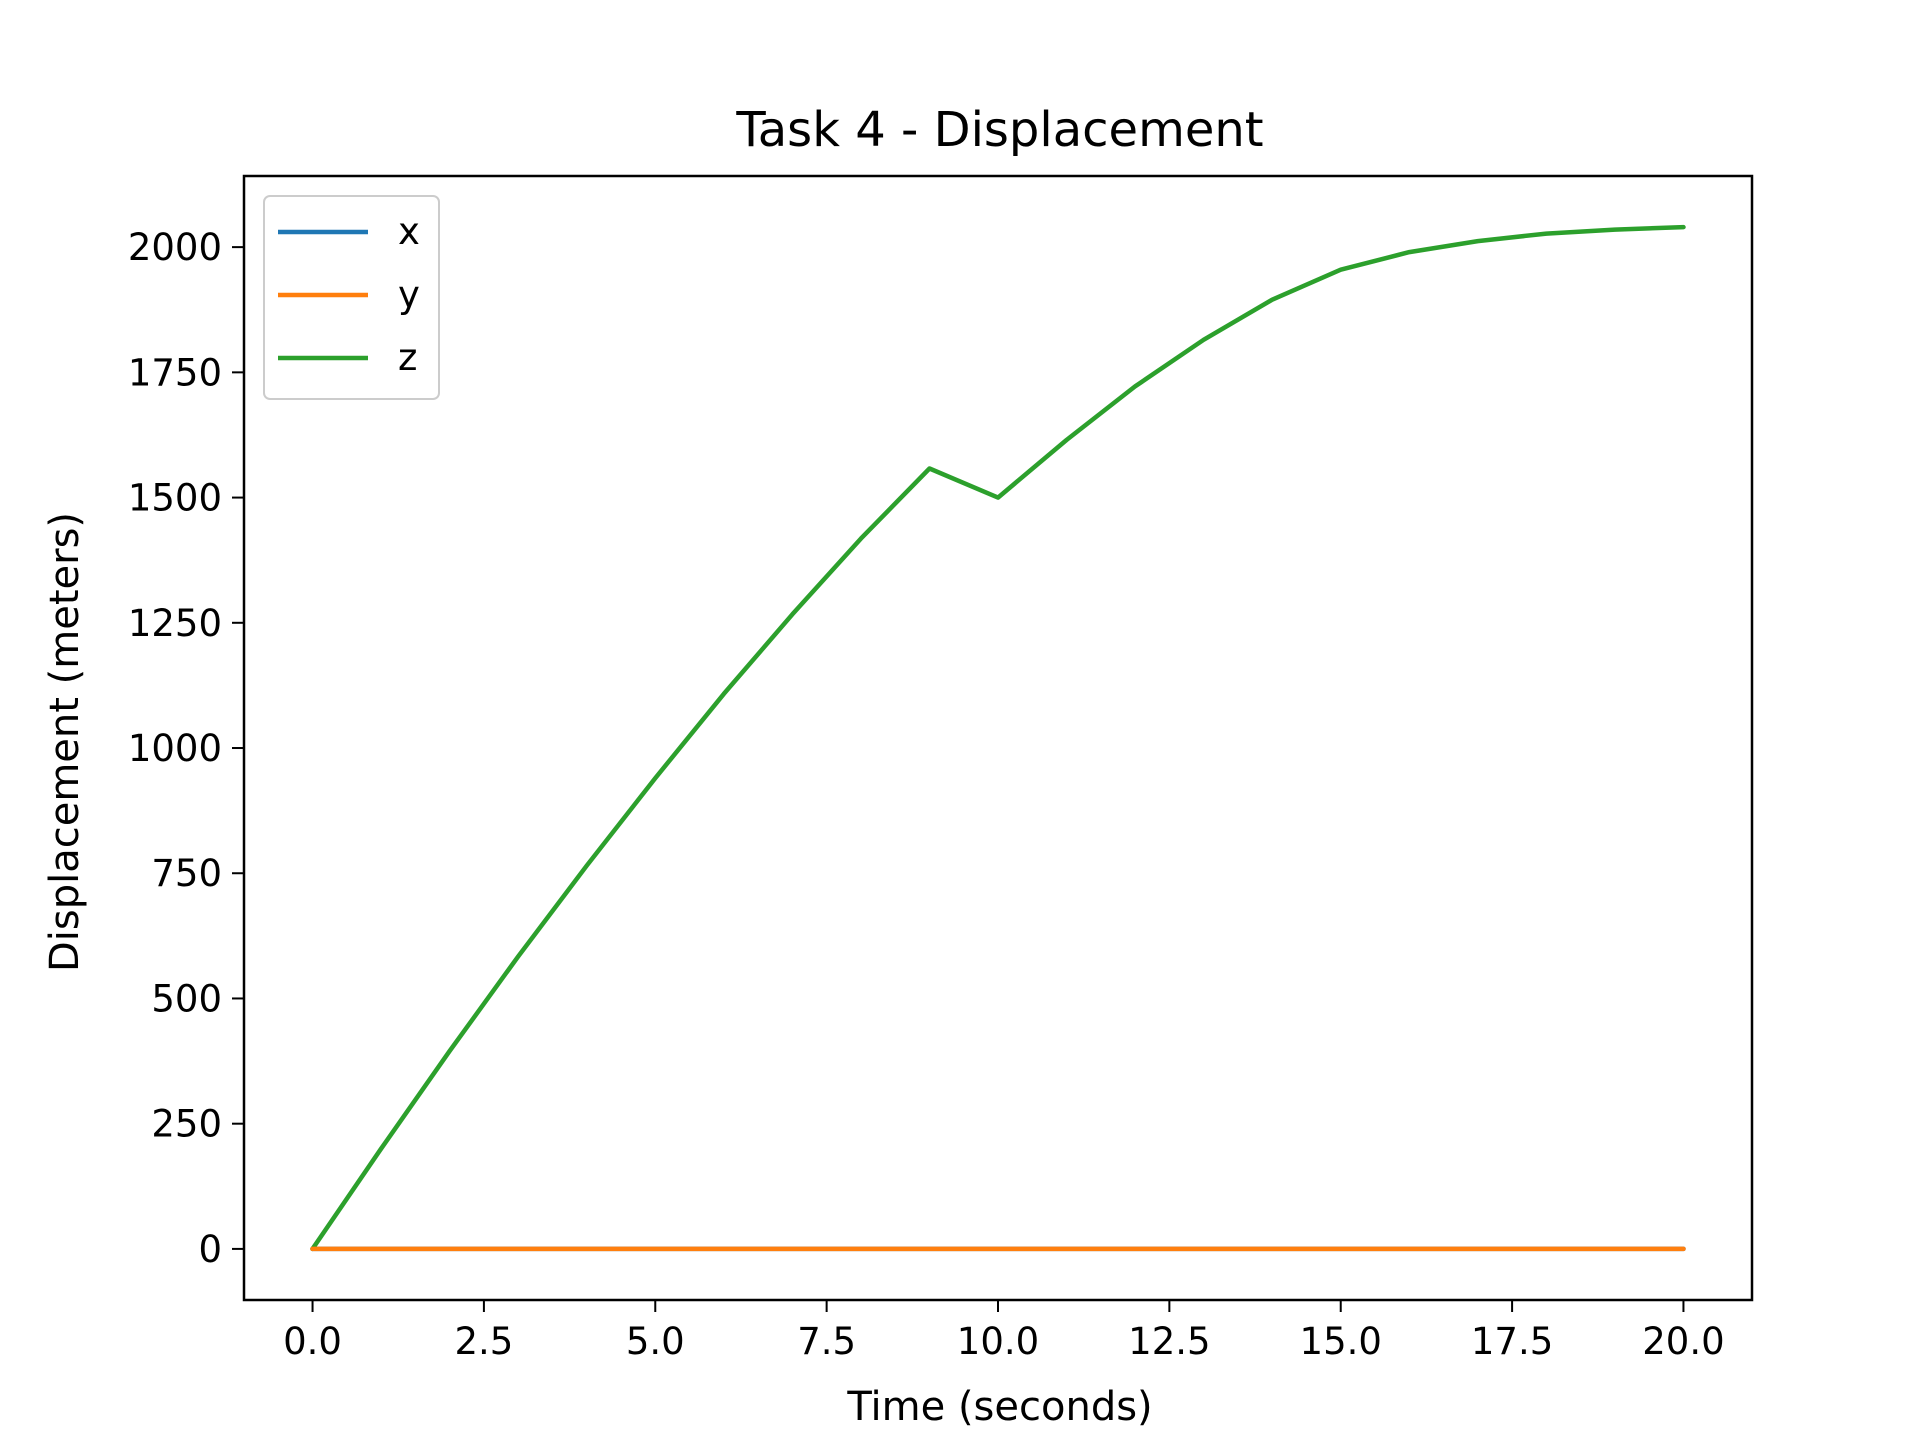  I want to click on y-tick-label: 750, so click(186, 873).